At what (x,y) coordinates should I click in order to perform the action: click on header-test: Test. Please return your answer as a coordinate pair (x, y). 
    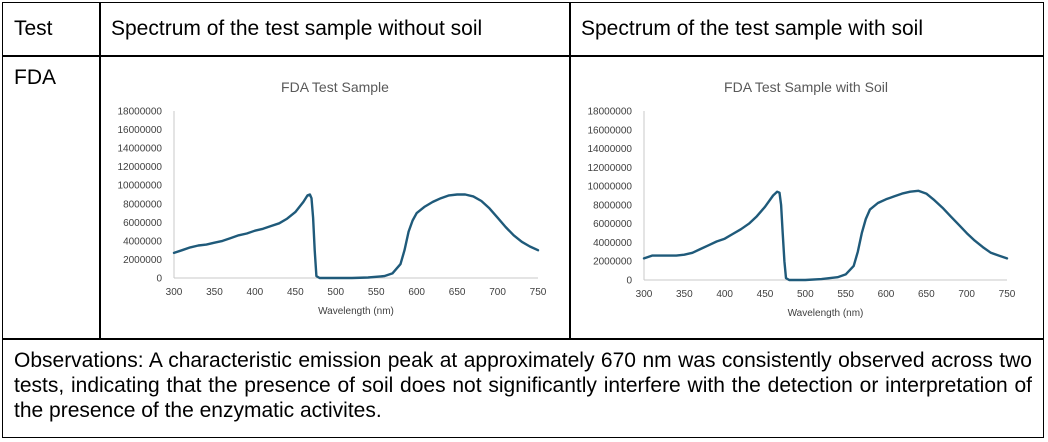
    Looking at the image, I should click on (51, 29).